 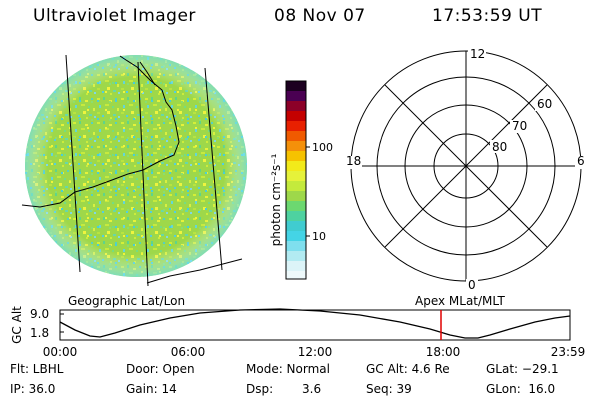 I want to click on alt-tick-9: 9.0, so click(x=39, y=314).